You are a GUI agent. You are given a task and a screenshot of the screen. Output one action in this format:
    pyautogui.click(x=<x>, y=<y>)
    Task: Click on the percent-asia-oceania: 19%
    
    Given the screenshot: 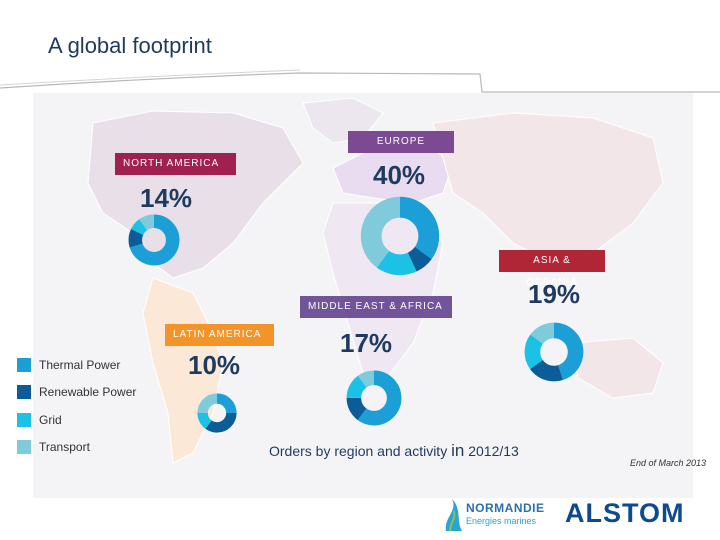 What is the action you would take?
    pyautogui.click(x=554, y=294)
    